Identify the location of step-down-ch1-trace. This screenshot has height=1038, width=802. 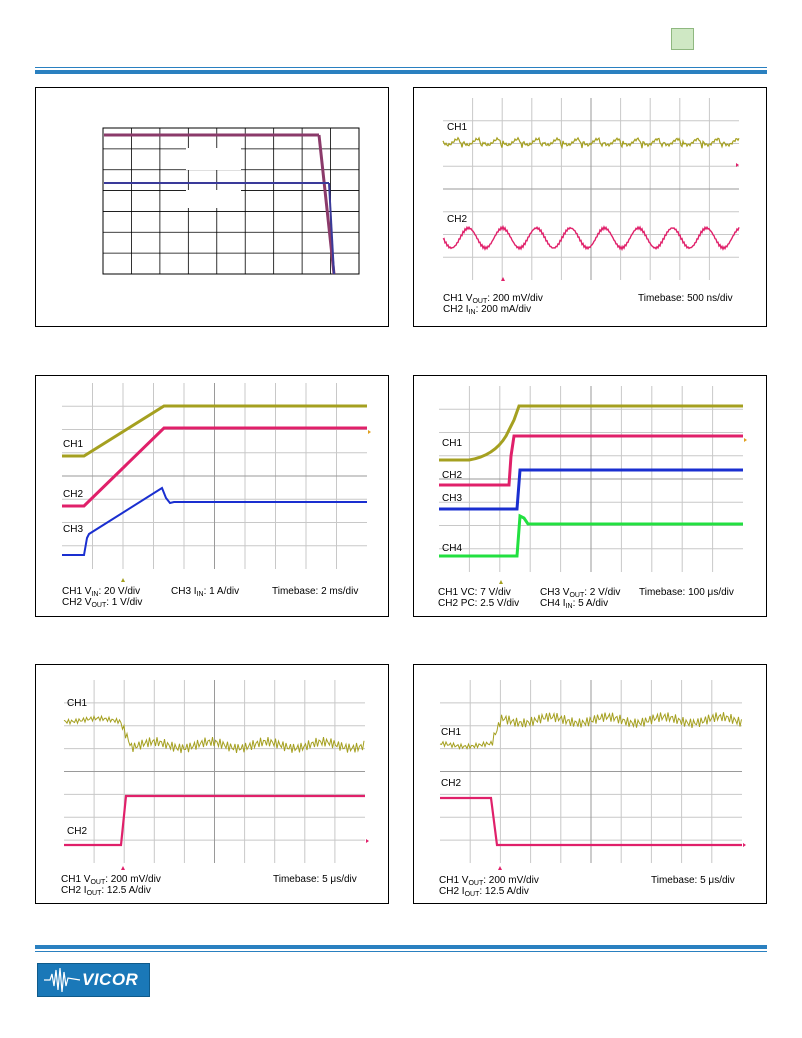
(590, 730).